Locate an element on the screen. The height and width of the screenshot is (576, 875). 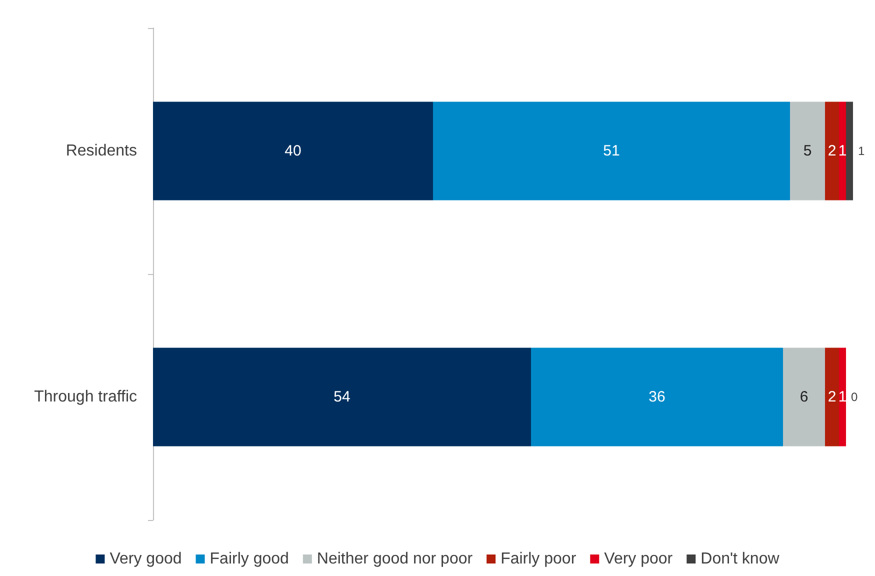
data-label: 36 is located at coordinates (657, 397).